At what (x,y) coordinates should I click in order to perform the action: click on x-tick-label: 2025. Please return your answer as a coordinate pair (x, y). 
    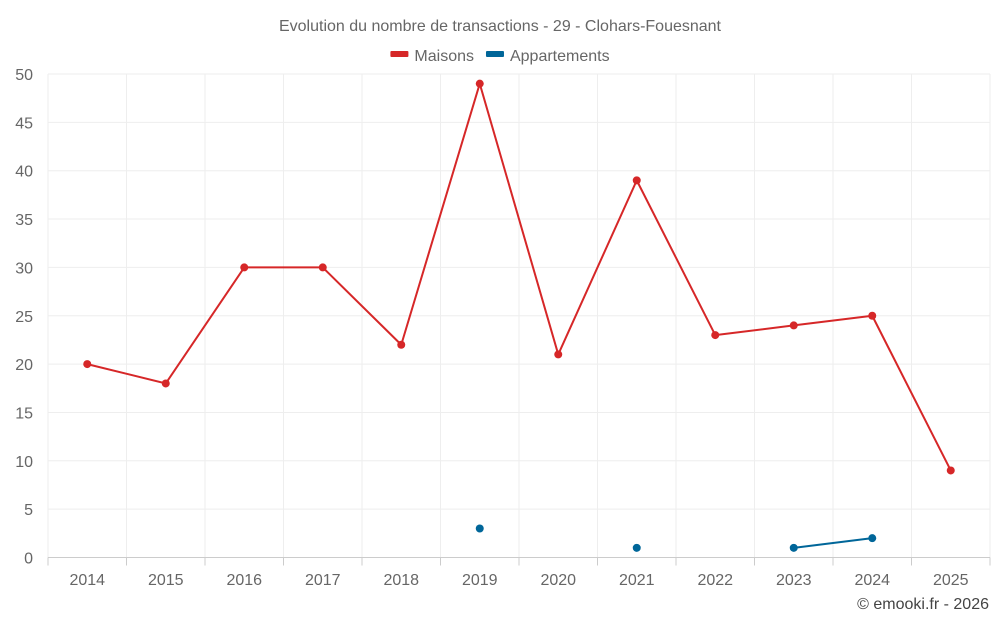
    Looking at the image, I should click on (951, 580).